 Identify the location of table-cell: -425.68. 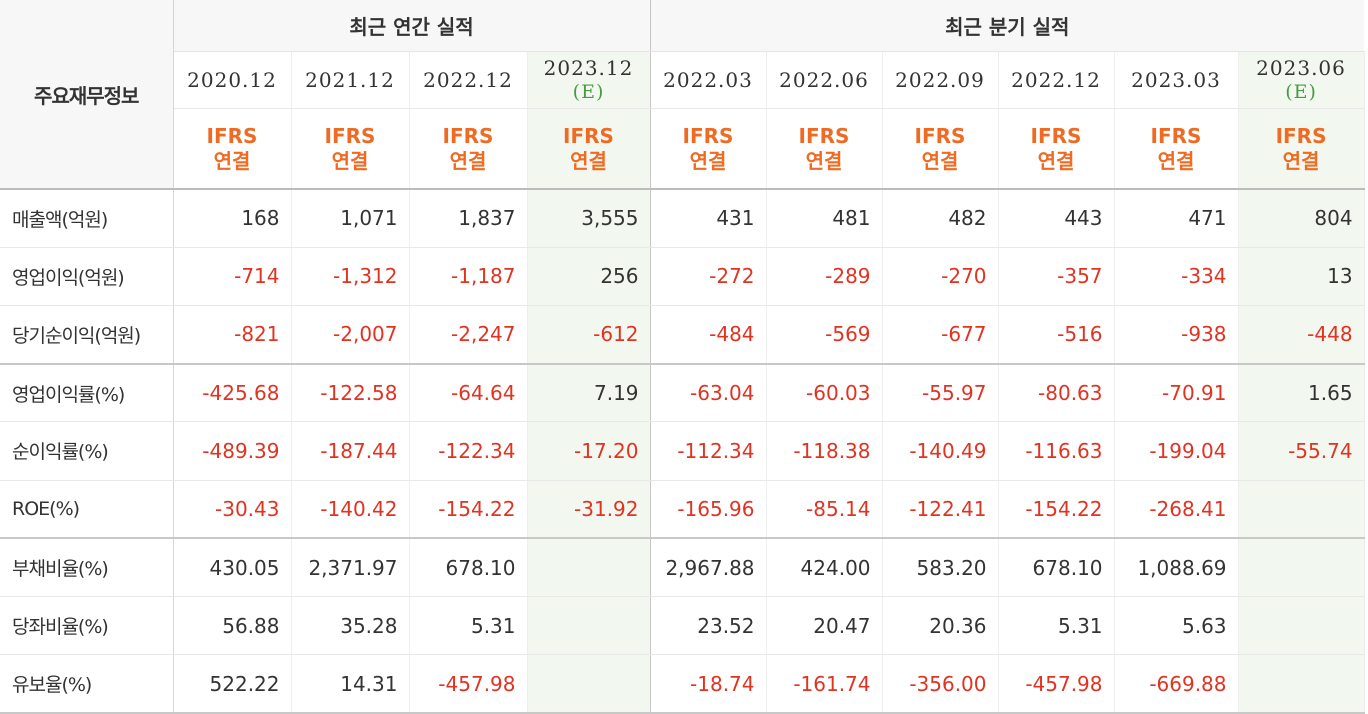
(232, 393).